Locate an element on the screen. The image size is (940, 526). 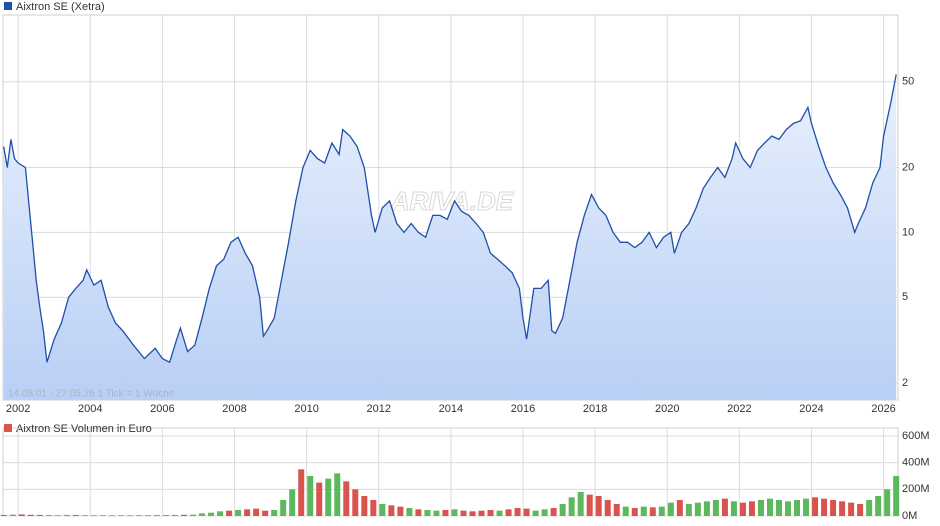
y-tick-label: 200M is located at coordinates (916, 489).